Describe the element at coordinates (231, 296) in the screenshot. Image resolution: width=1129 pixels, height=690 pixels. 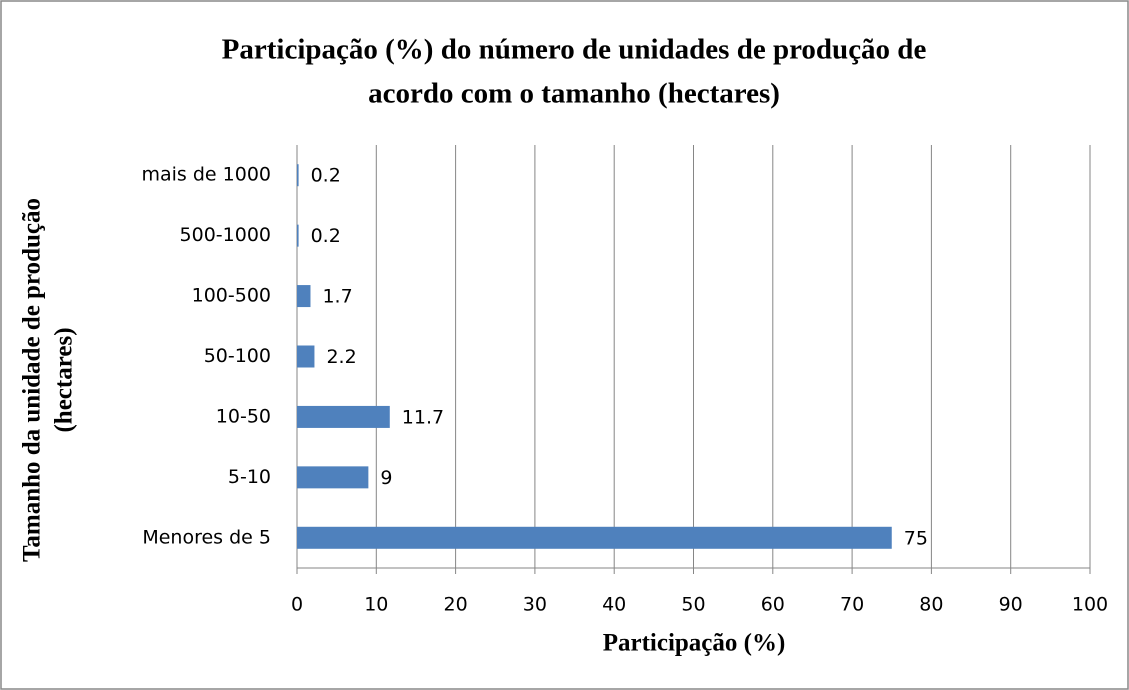
I see `y-tick-label: 100-500` at that location.